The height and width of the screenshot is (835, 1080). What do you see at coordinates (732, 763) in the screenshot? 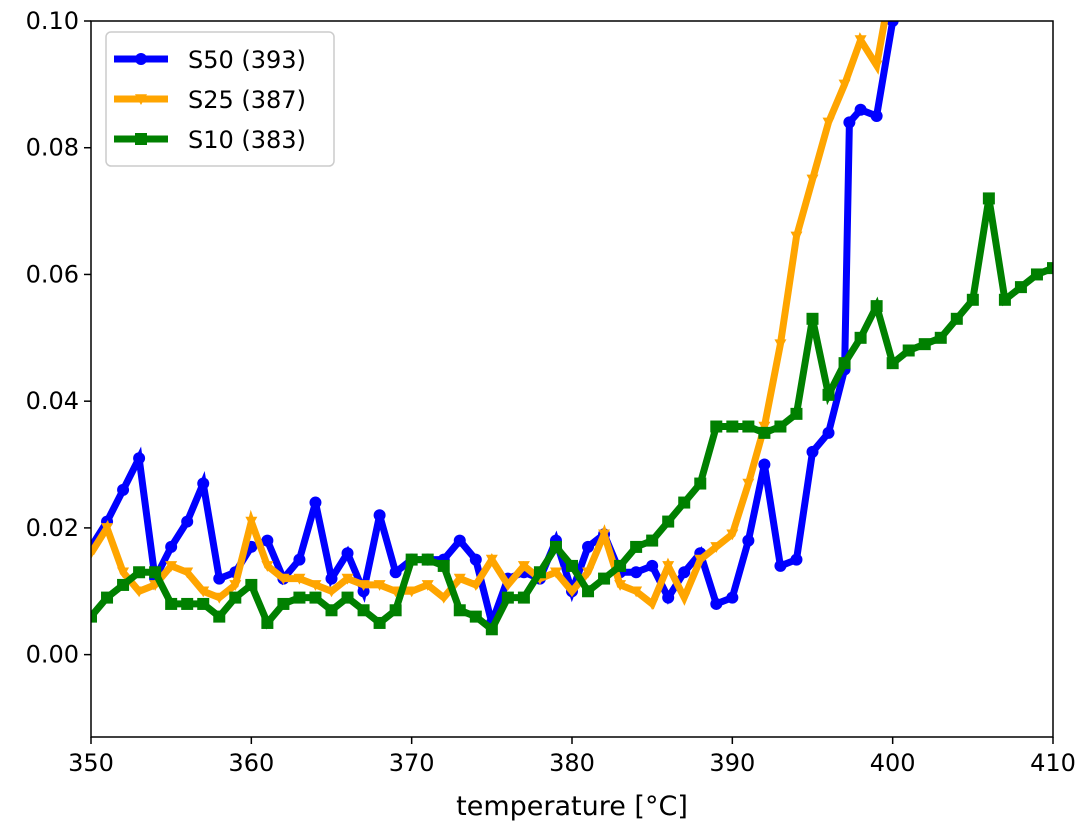
I see `x-tick-label: 390` at bounding box center [732, 763].